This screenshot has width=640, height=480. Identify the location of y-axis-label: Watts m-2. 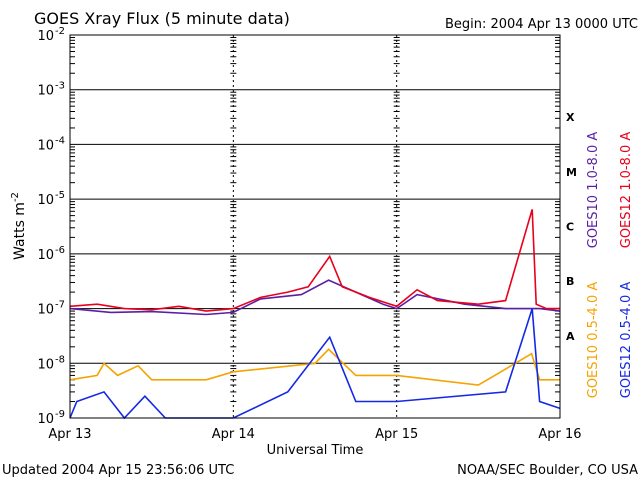
(19, 226).